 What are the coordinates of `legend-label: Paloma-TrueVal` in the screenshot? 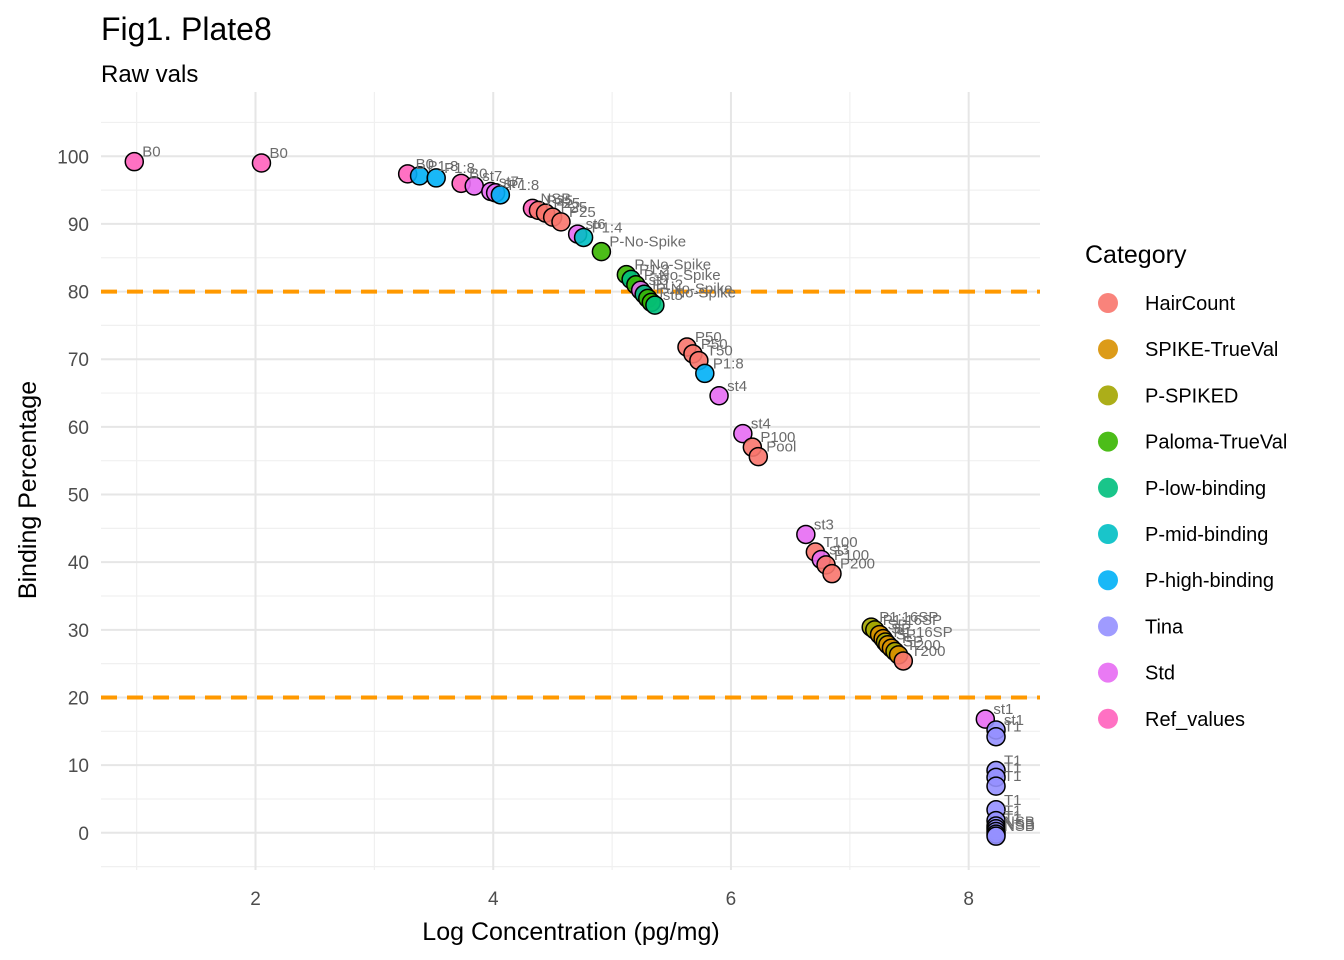 It's located at (1216, 443).